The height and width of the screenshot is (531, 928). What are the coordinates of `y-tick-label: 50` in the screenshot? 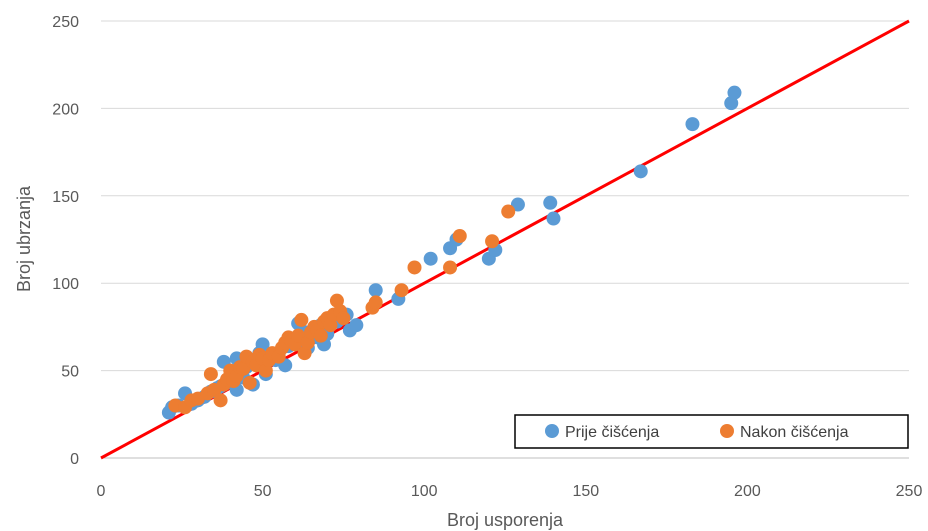 It's located at (70, 372).